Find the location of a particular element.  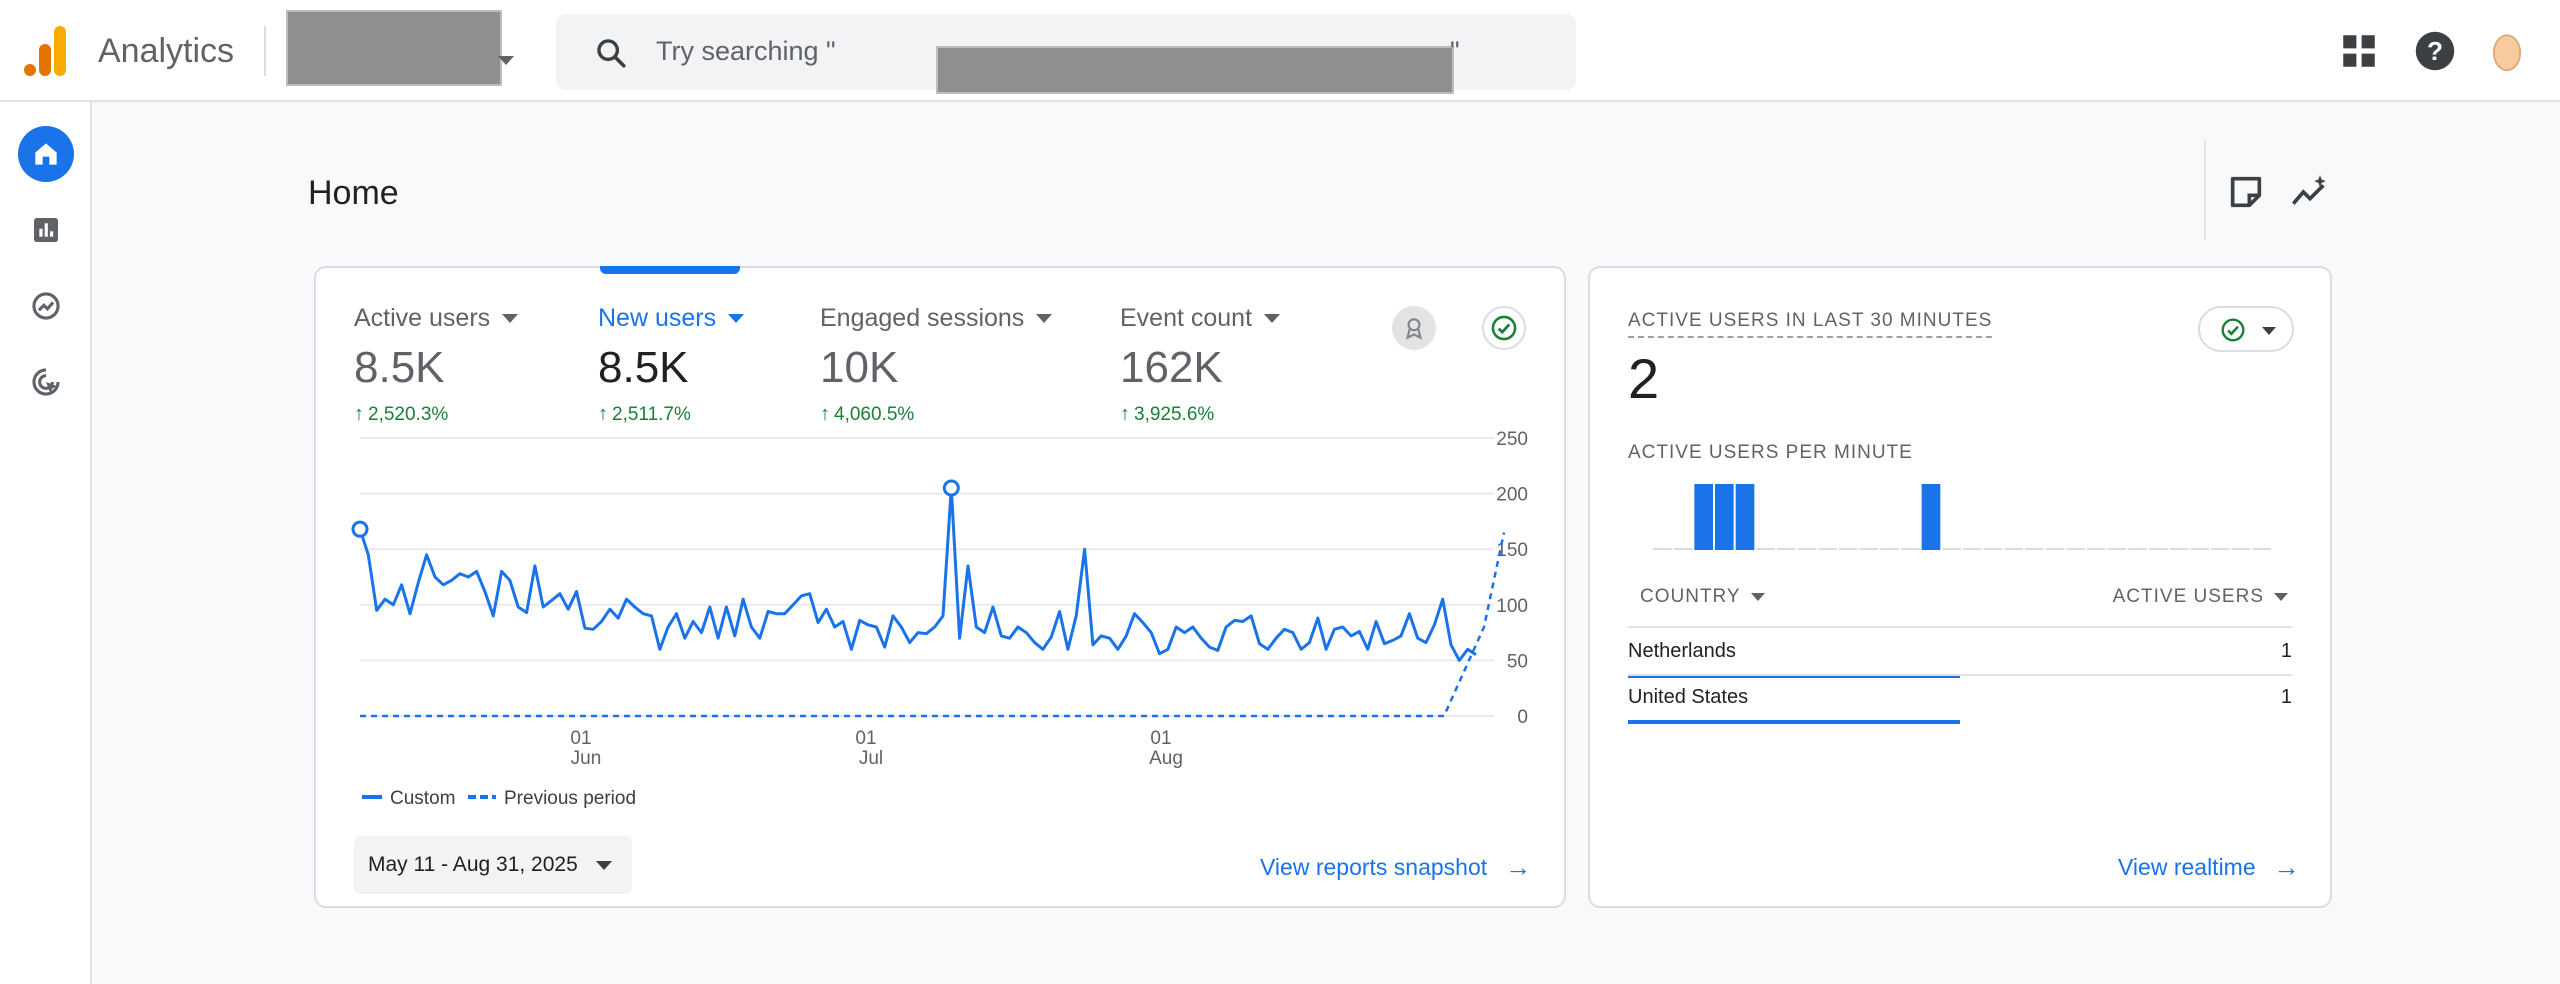

view-realtime-link: View realtime → is located at coordinates (2209, 867).